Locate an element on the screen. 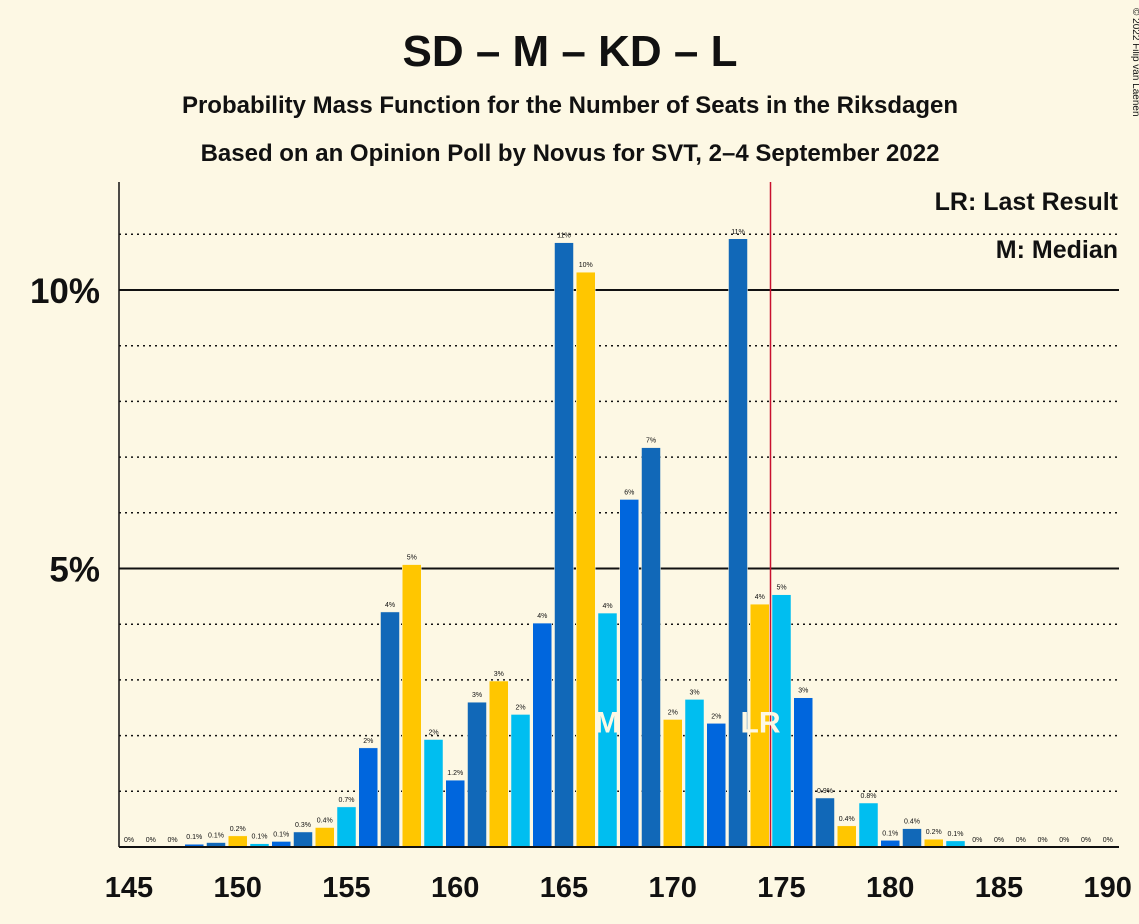 The image size is (1139, 924). bar-label-181: 0.4% is located at coordinates (912, 822).